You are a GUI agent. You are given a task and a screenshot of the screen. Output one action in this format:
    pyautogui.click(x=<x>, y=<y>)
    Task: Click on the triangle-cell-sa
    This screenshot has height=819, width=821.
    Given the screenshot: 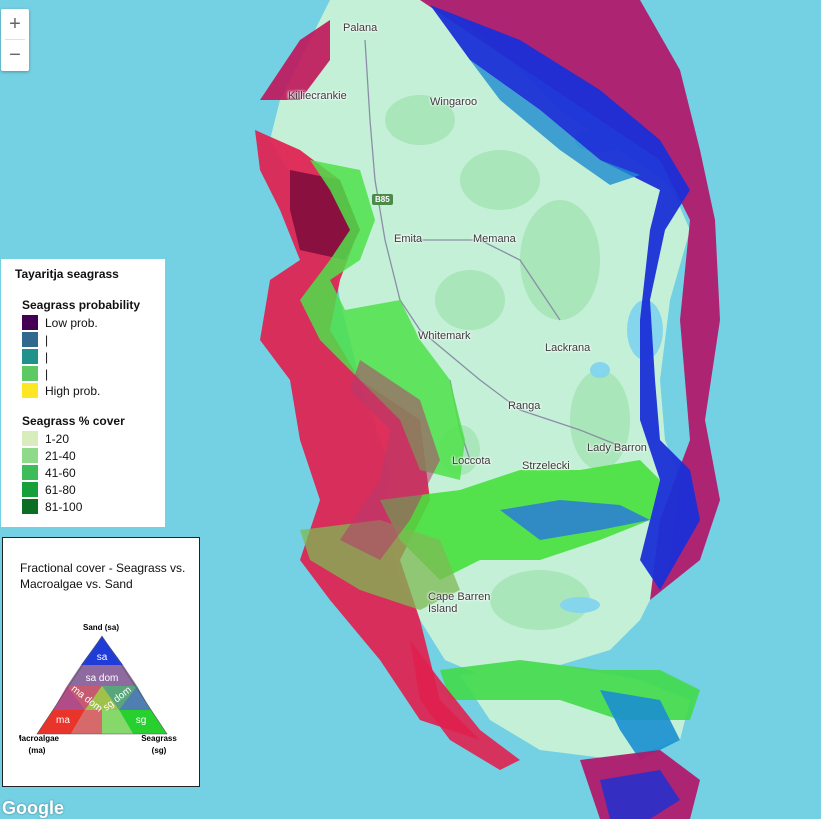 What is the action you would take?
    pyautogui.click(x=102, y=650)
    